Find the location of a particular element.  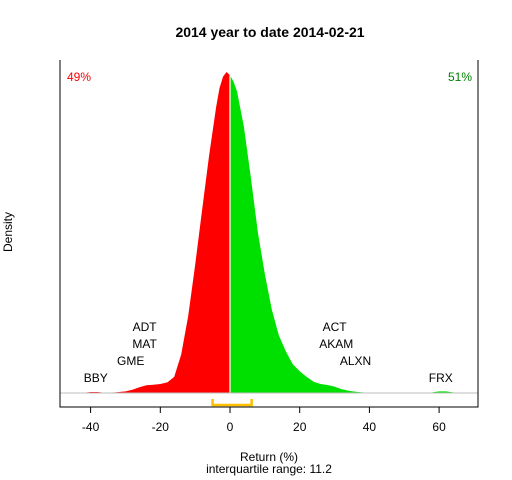

y-axis-label: Density is located at coordinates (8, 232).